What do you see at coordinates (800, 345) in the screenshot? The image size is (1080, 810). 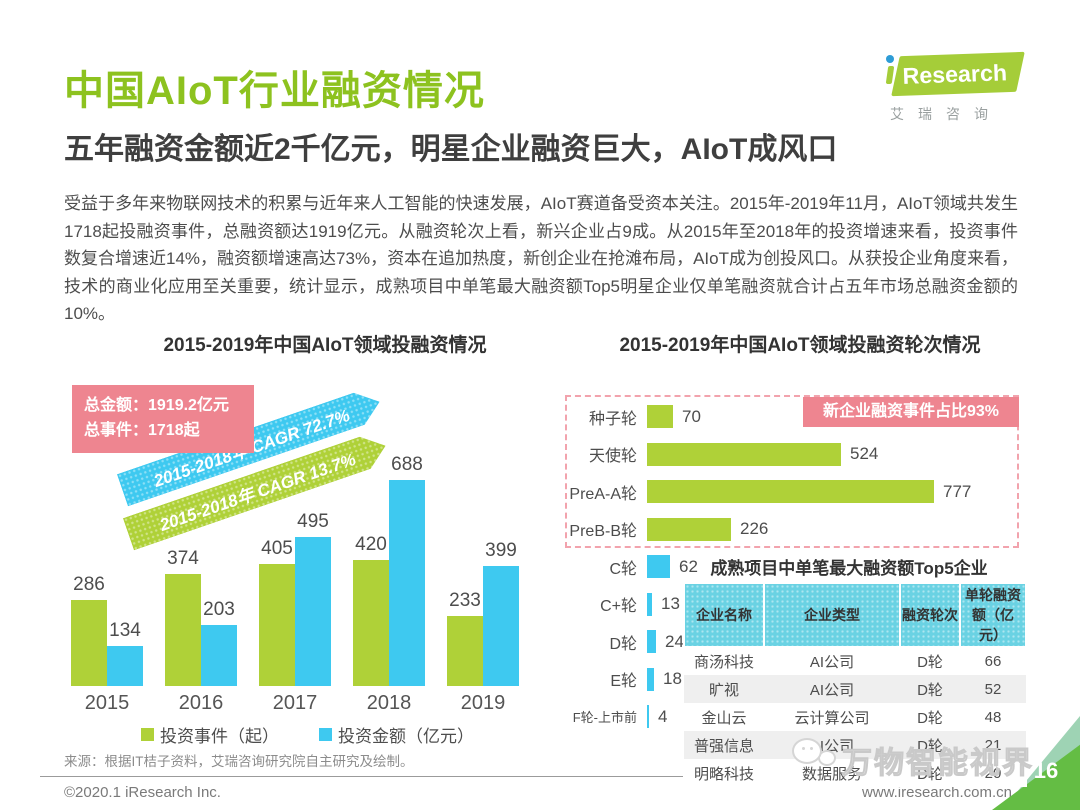 I see `right-chart-title: 2015-2019年中国AIoT领域投融资轮次情况` at bounding box center [800, 345].